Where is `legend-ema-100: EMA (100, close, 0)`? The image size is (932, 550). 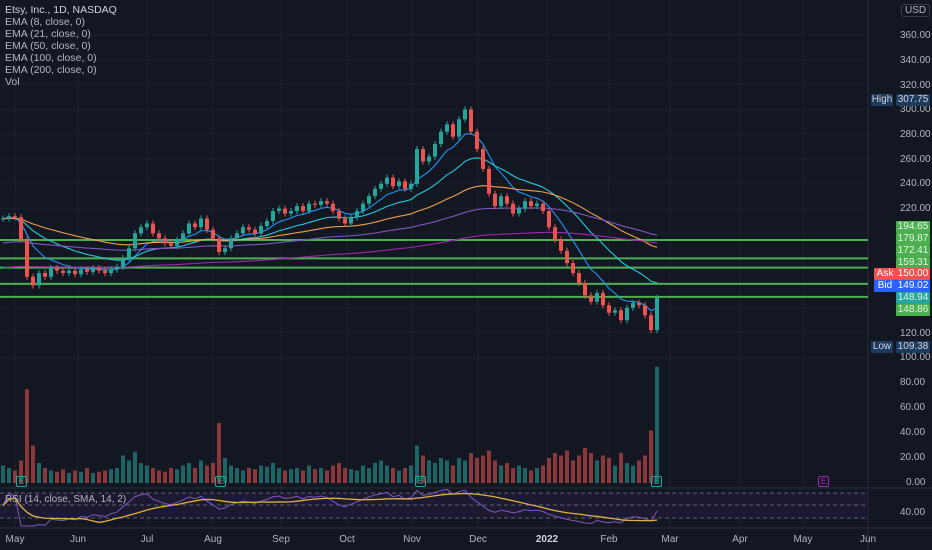
legend-ema-100: EMA (100, close, 0) is located at coordinates (51, 58).